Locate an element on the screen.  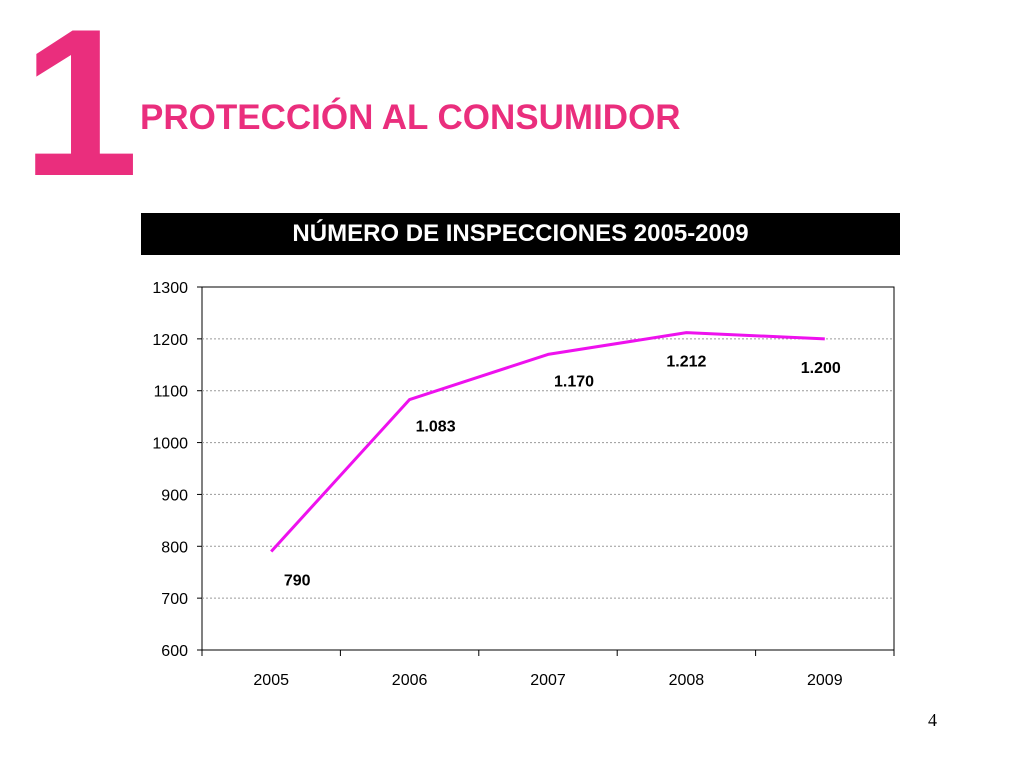
data-label: 1.170 is located at coordinates (574, 381).